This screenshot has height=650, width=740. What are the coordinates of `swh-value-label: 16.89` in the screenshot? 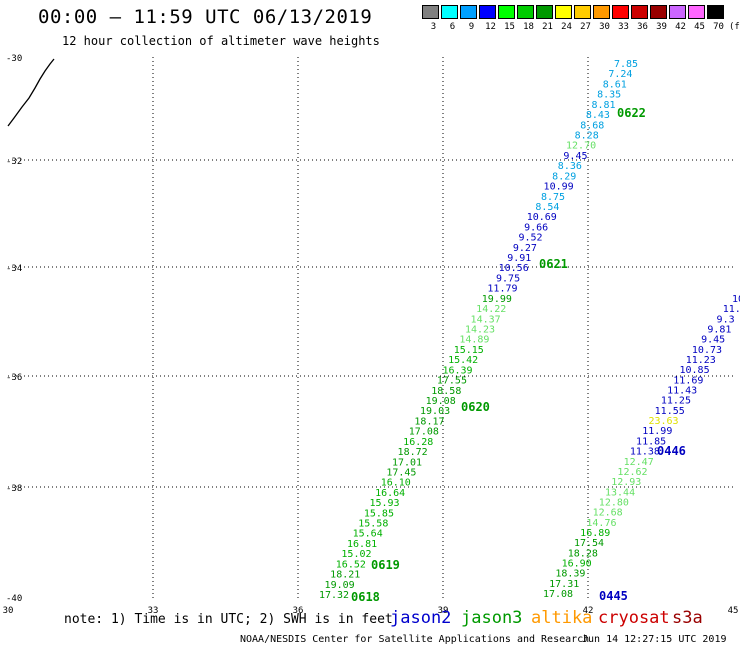 It's located at (595, 533).